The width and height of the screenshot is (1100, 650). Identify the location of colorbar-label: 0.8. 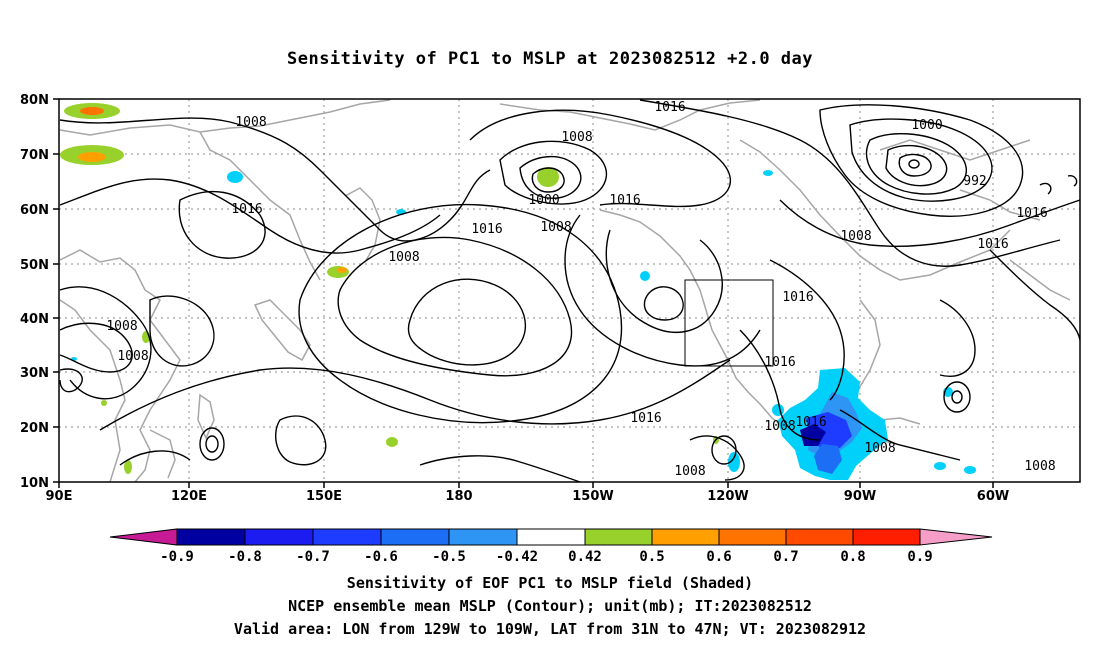
(852, 557).